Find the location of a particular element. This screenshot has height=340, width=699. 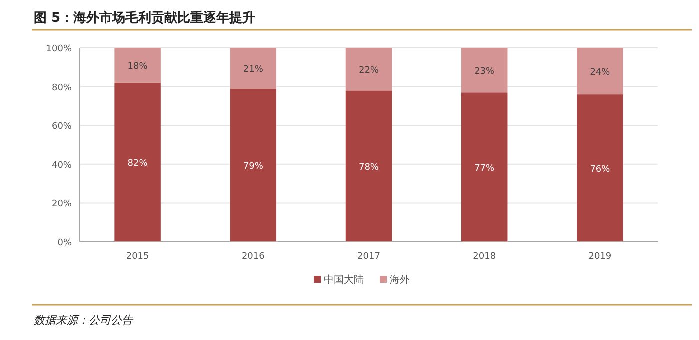

y-tick-label: 80% is located at coordinates (62, 88).